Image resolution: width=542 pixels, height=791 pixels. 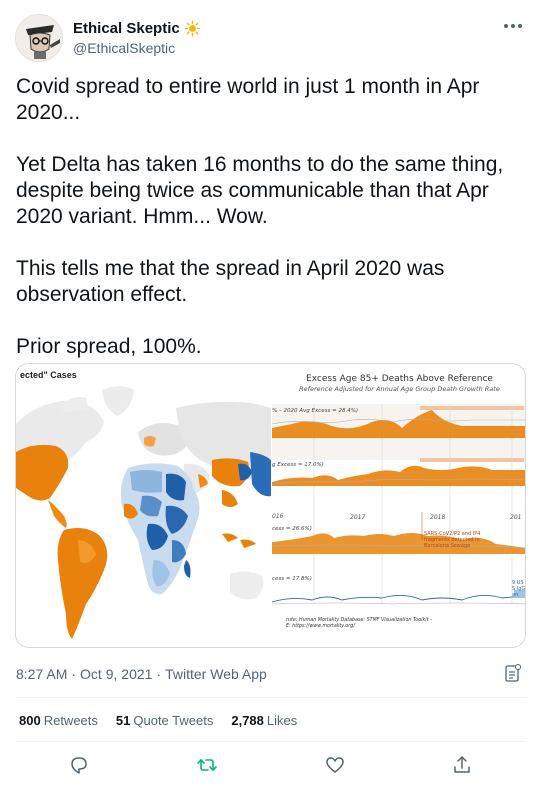 What do you see at coordinates (320, 626) in the screenshot?
I see `chart-source-line: E: https://www.mortality.org/` at bounding box center [320, 626].